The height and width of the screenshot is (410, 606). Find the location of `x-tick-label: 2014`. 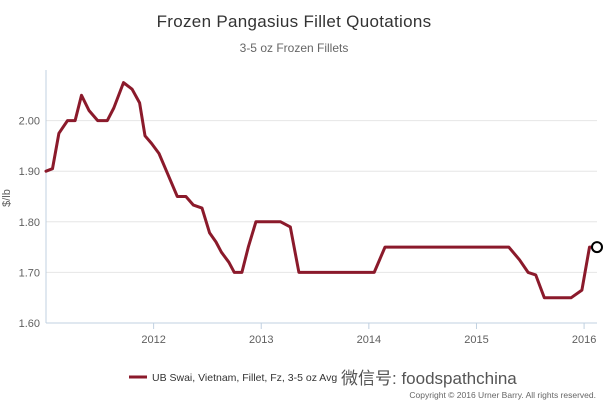

x-tick-label: 2014 is located at coordinates (369, 340).